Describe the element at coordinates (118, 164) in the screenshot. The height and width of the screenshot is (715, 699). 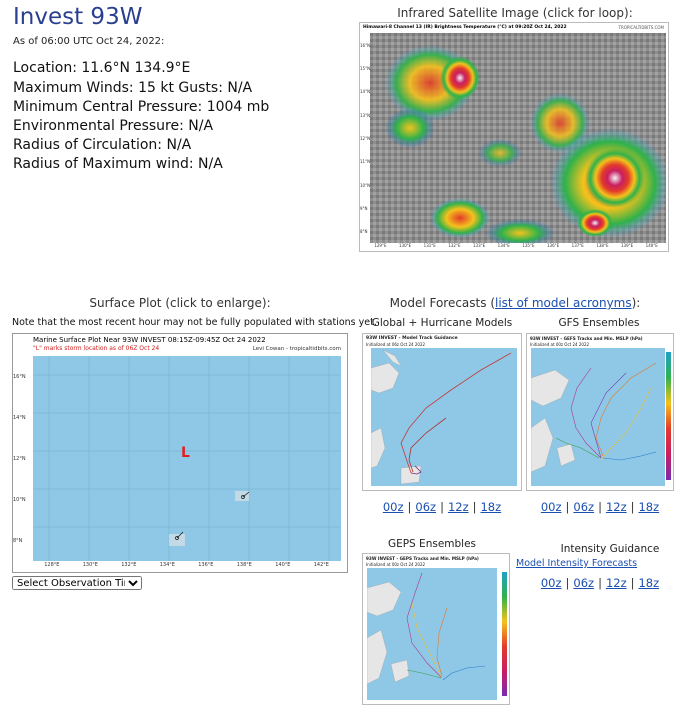
I see `storm-radius-max-wind: Radius of Maximum wind: N/A` at that location.